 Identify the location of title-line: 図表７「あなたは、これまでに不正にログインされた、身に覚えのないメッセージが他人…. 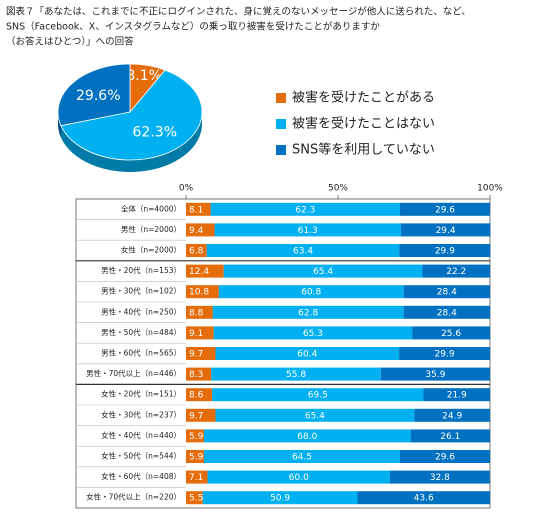
(238, 12).